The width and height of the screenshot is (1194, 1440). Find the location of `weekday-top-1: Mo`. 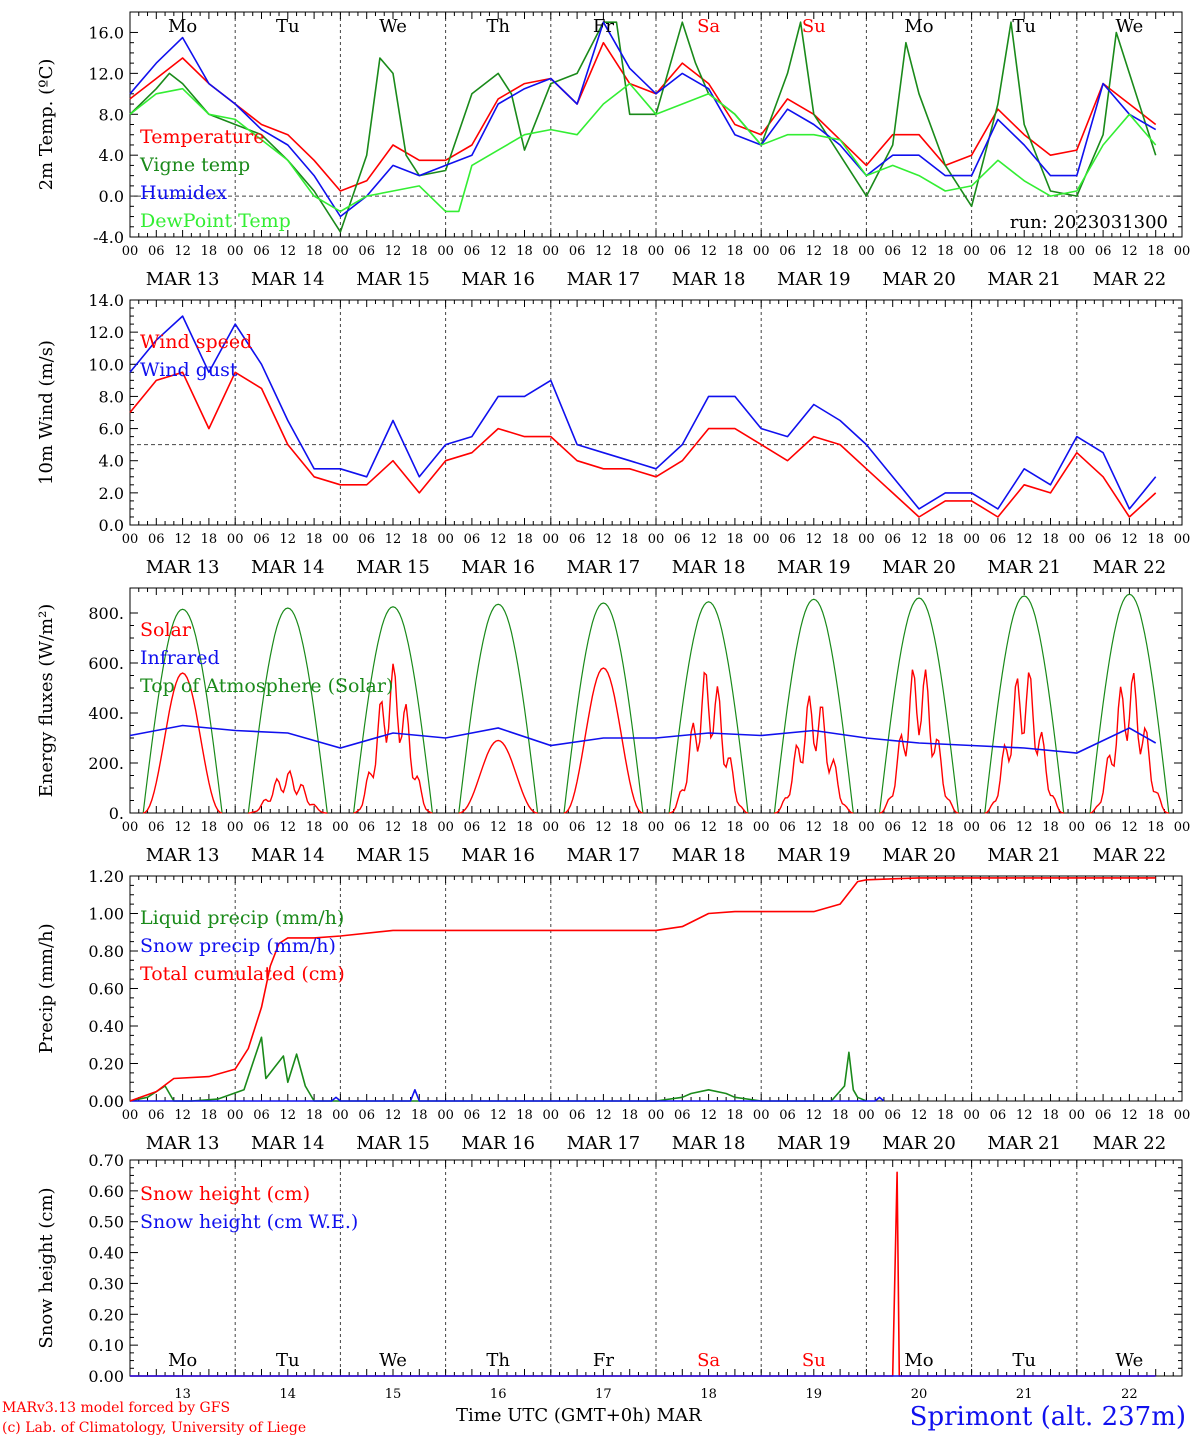

weekday-top-1: Mo is located at coordinates (182, 26).